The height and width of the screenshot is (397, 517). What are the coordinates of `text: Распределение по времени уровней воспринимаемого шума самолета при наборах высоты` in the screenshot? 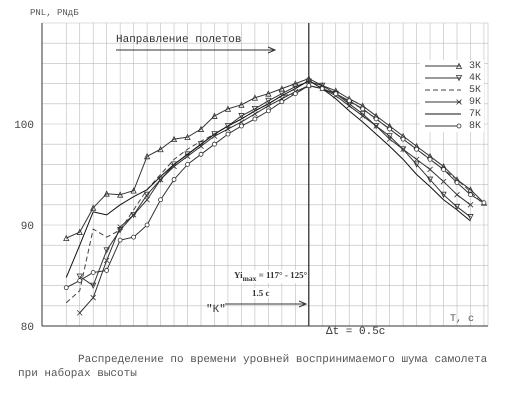 It's located at (252, 367).